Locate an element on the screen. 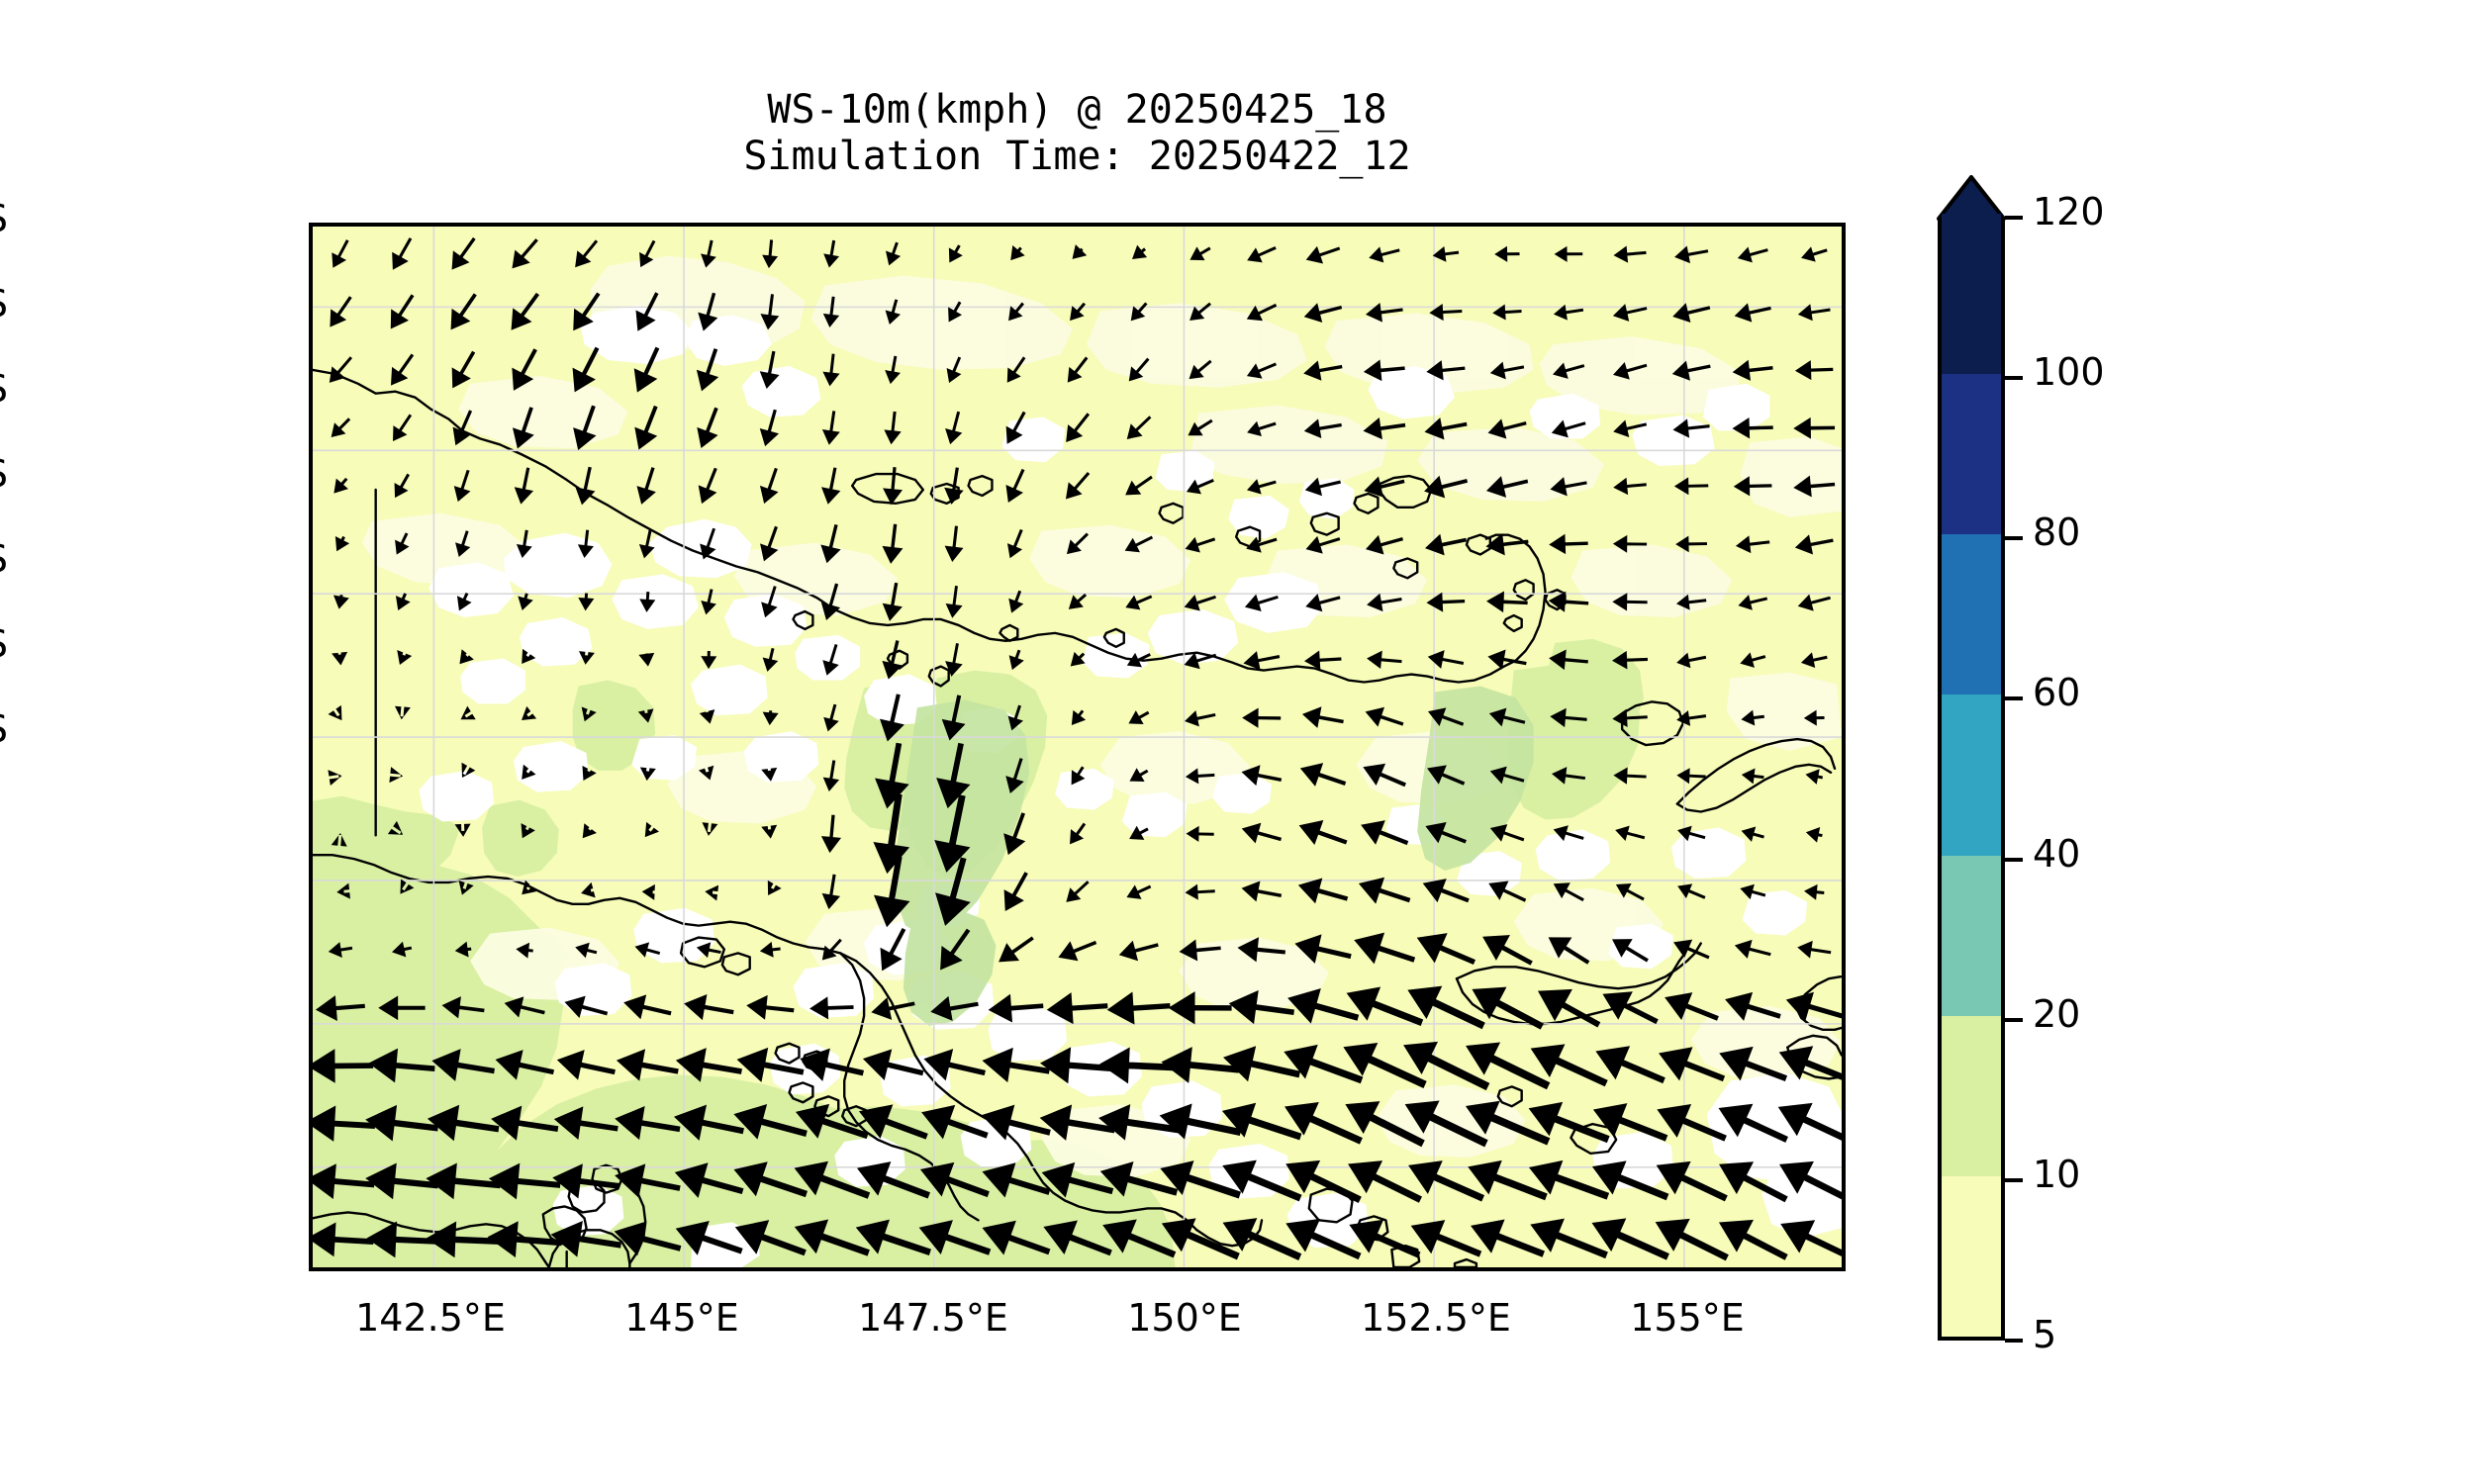 The height and width of the screenshot is (1484, 2474). colorbar-segment is located at coordinates (1972, 1256).